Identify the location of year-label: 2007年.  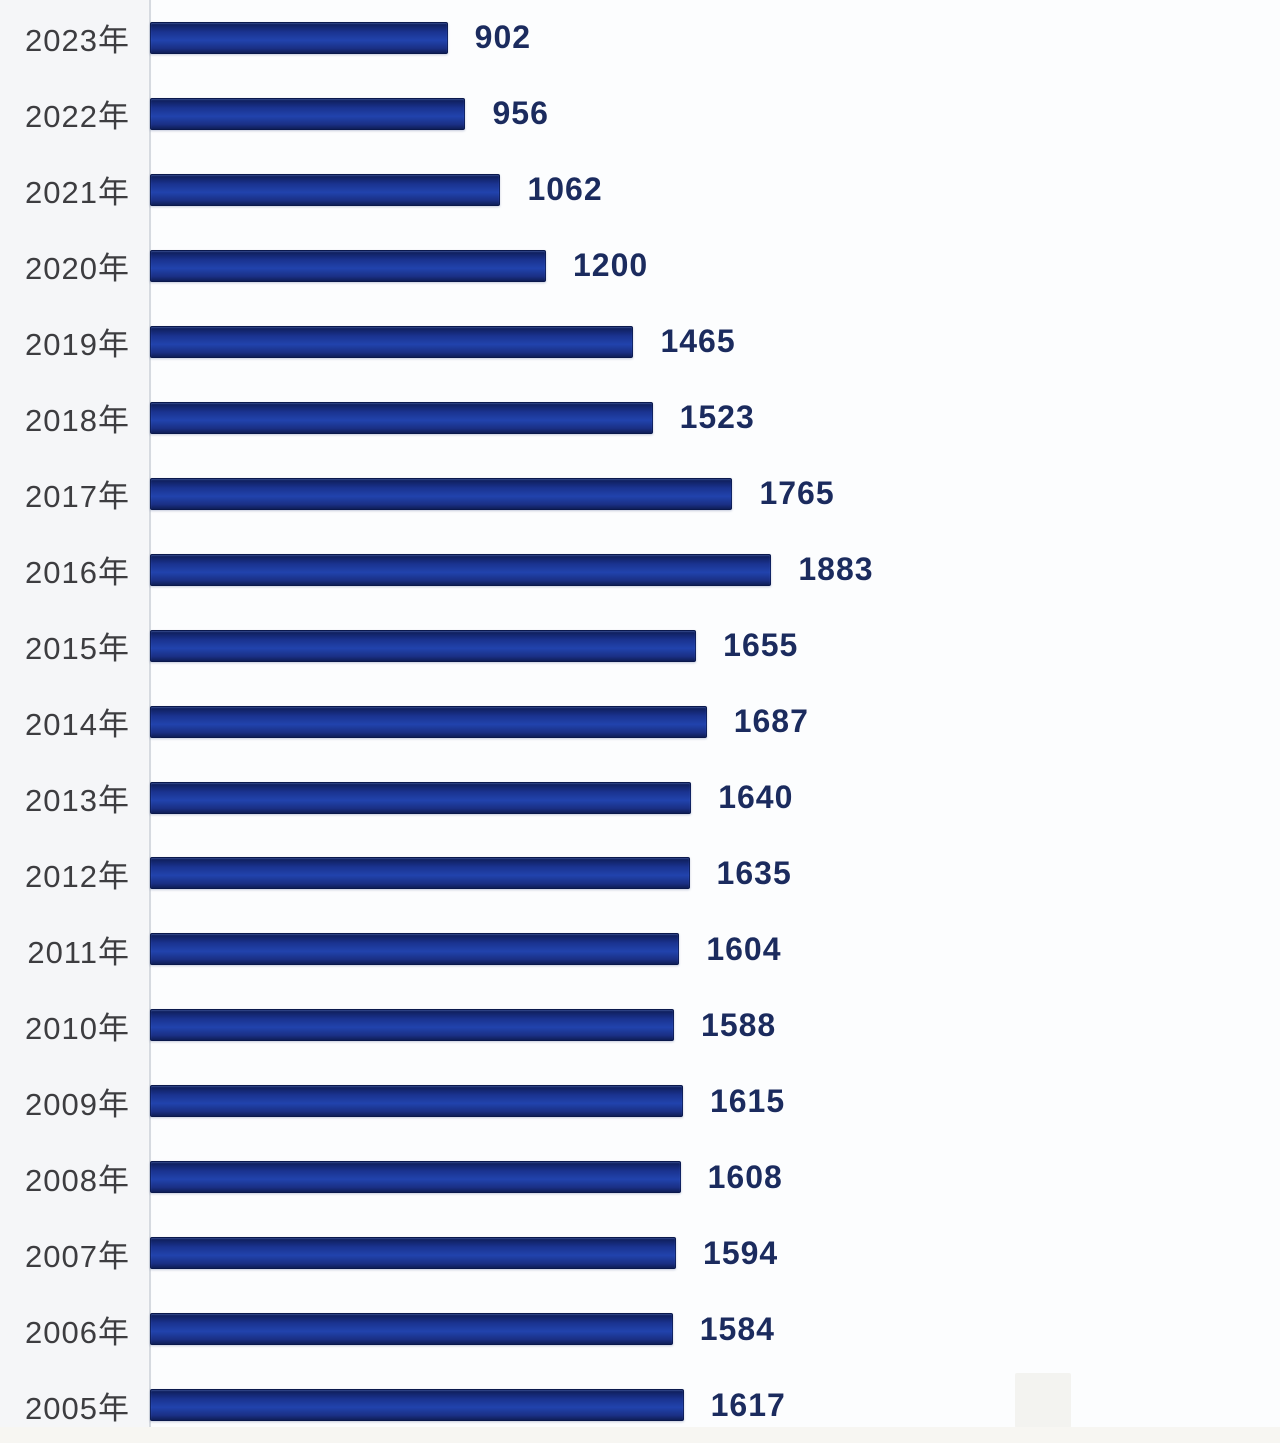
(77, 1256).